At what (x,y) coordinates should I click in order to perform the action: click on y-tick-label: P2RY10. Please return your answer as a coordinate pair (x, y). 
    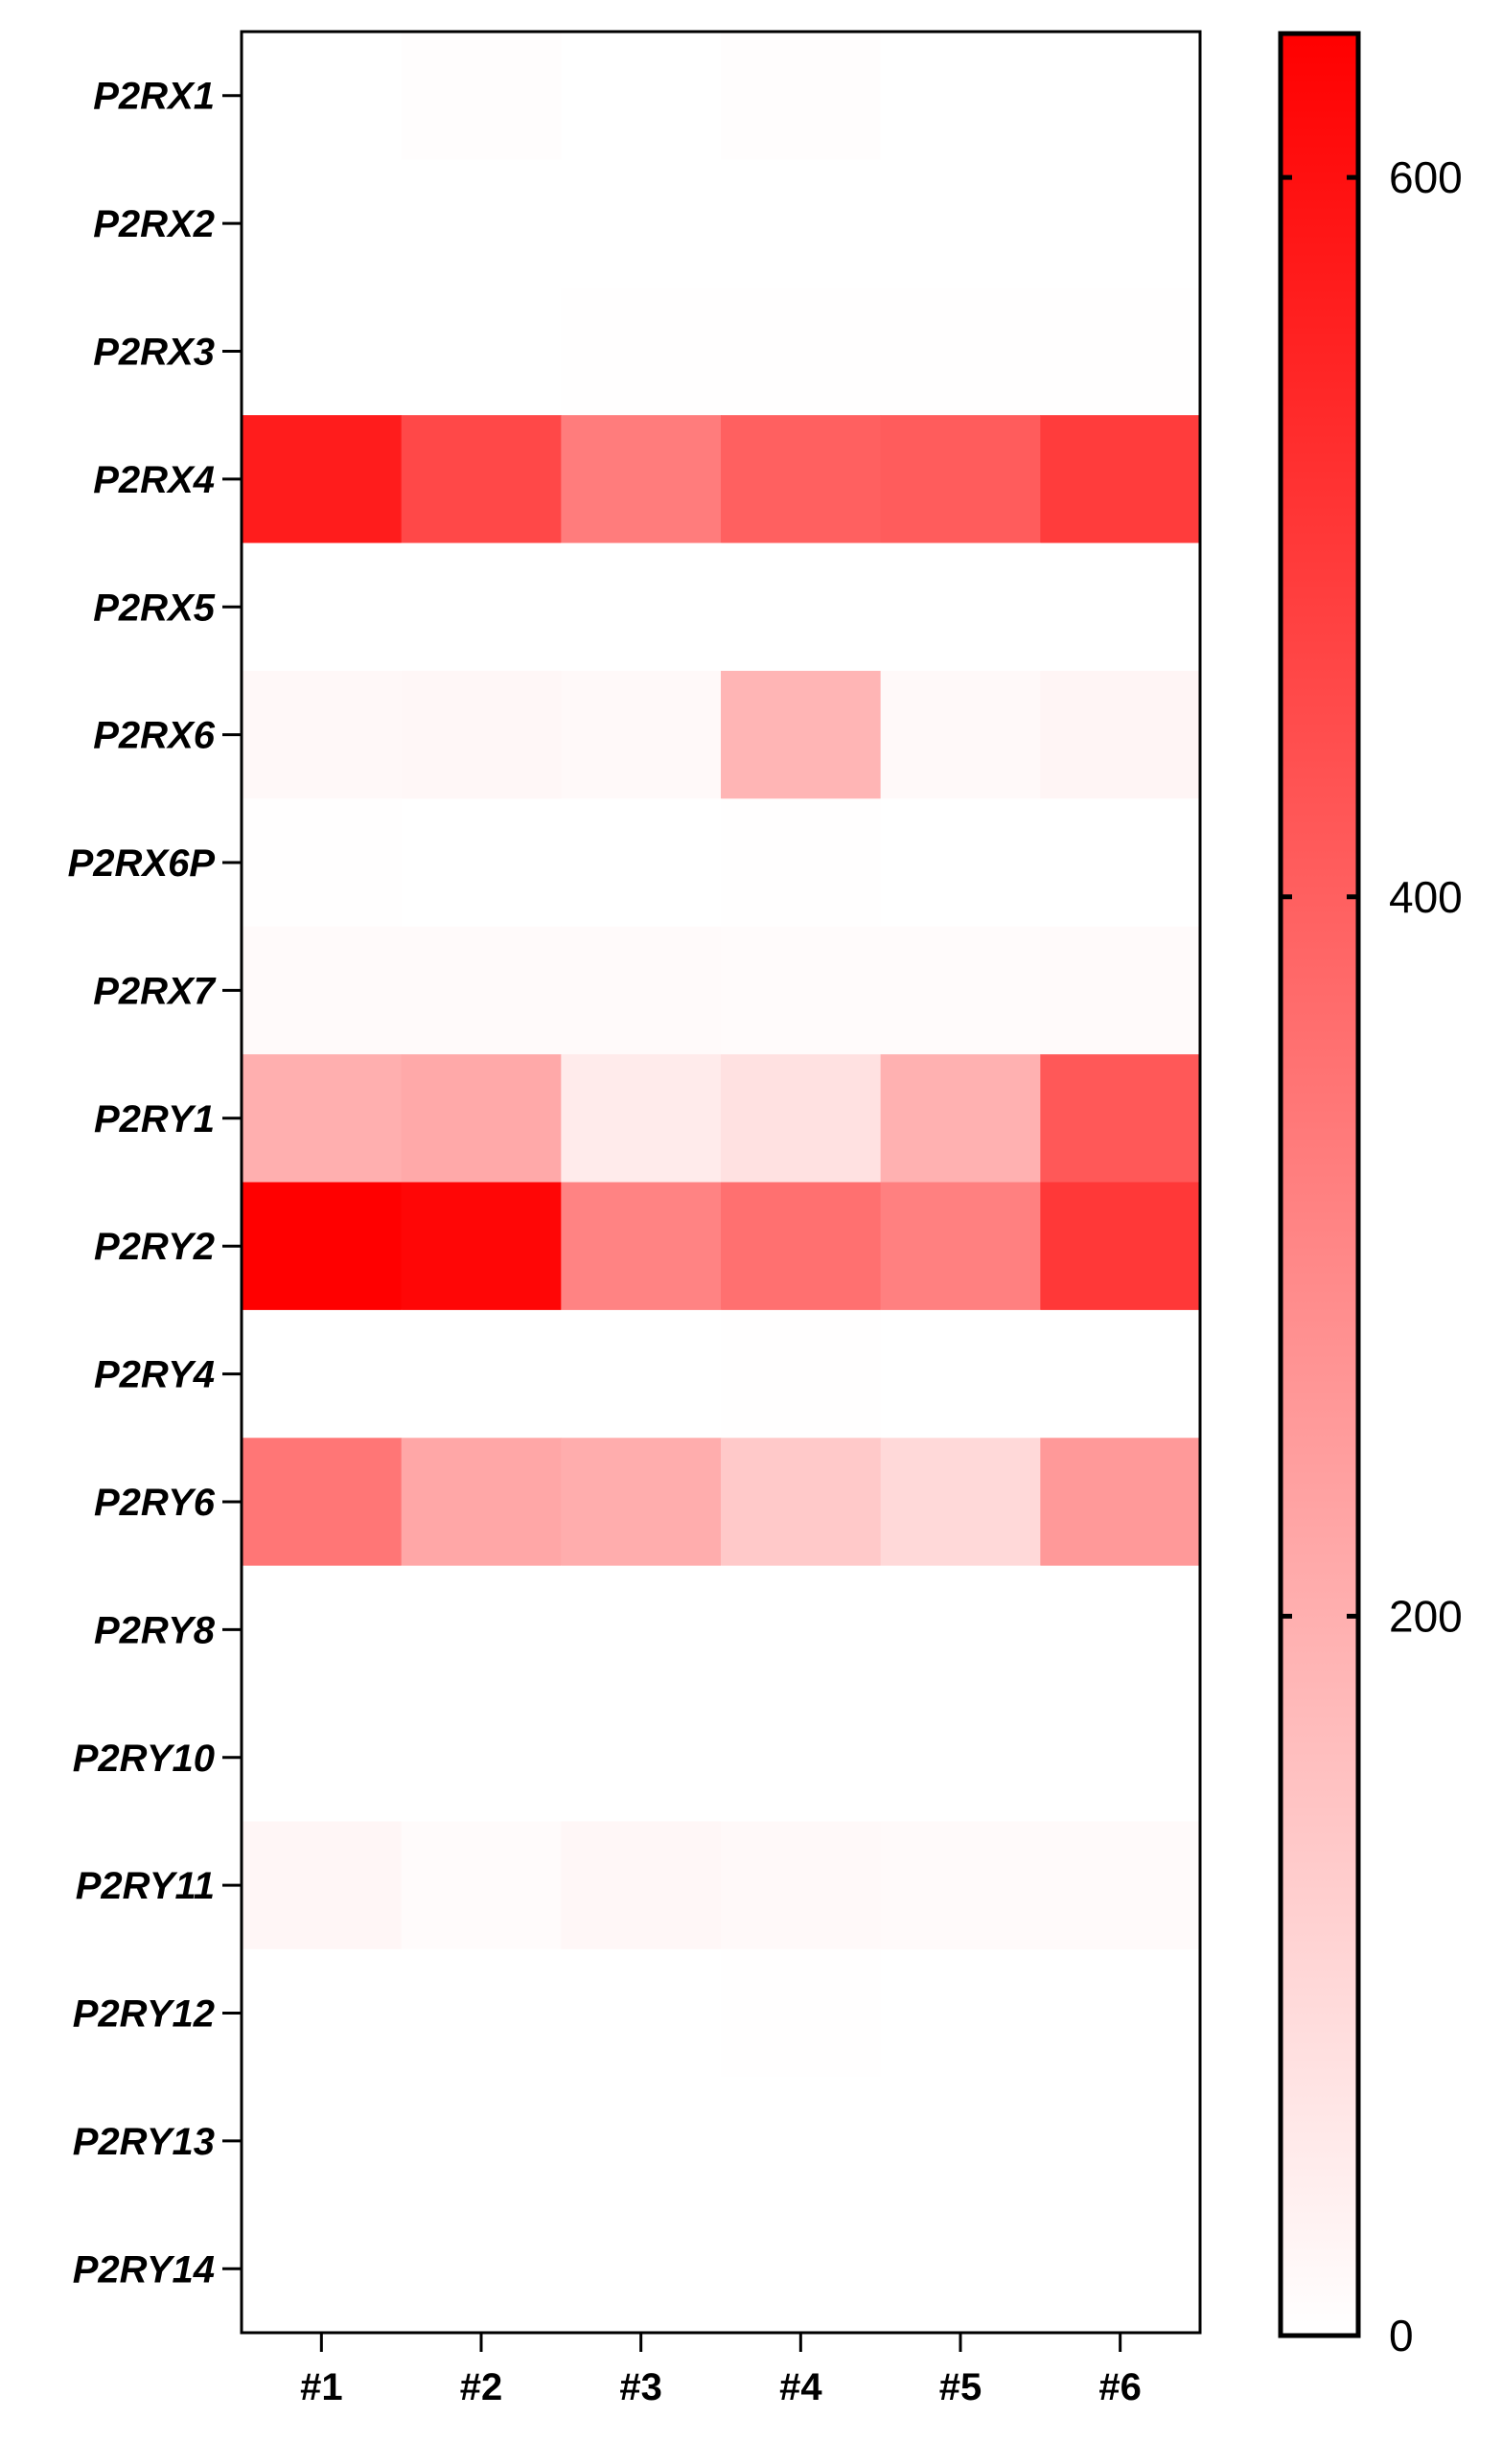
    Looking at the image, I should click on (144, 1759).